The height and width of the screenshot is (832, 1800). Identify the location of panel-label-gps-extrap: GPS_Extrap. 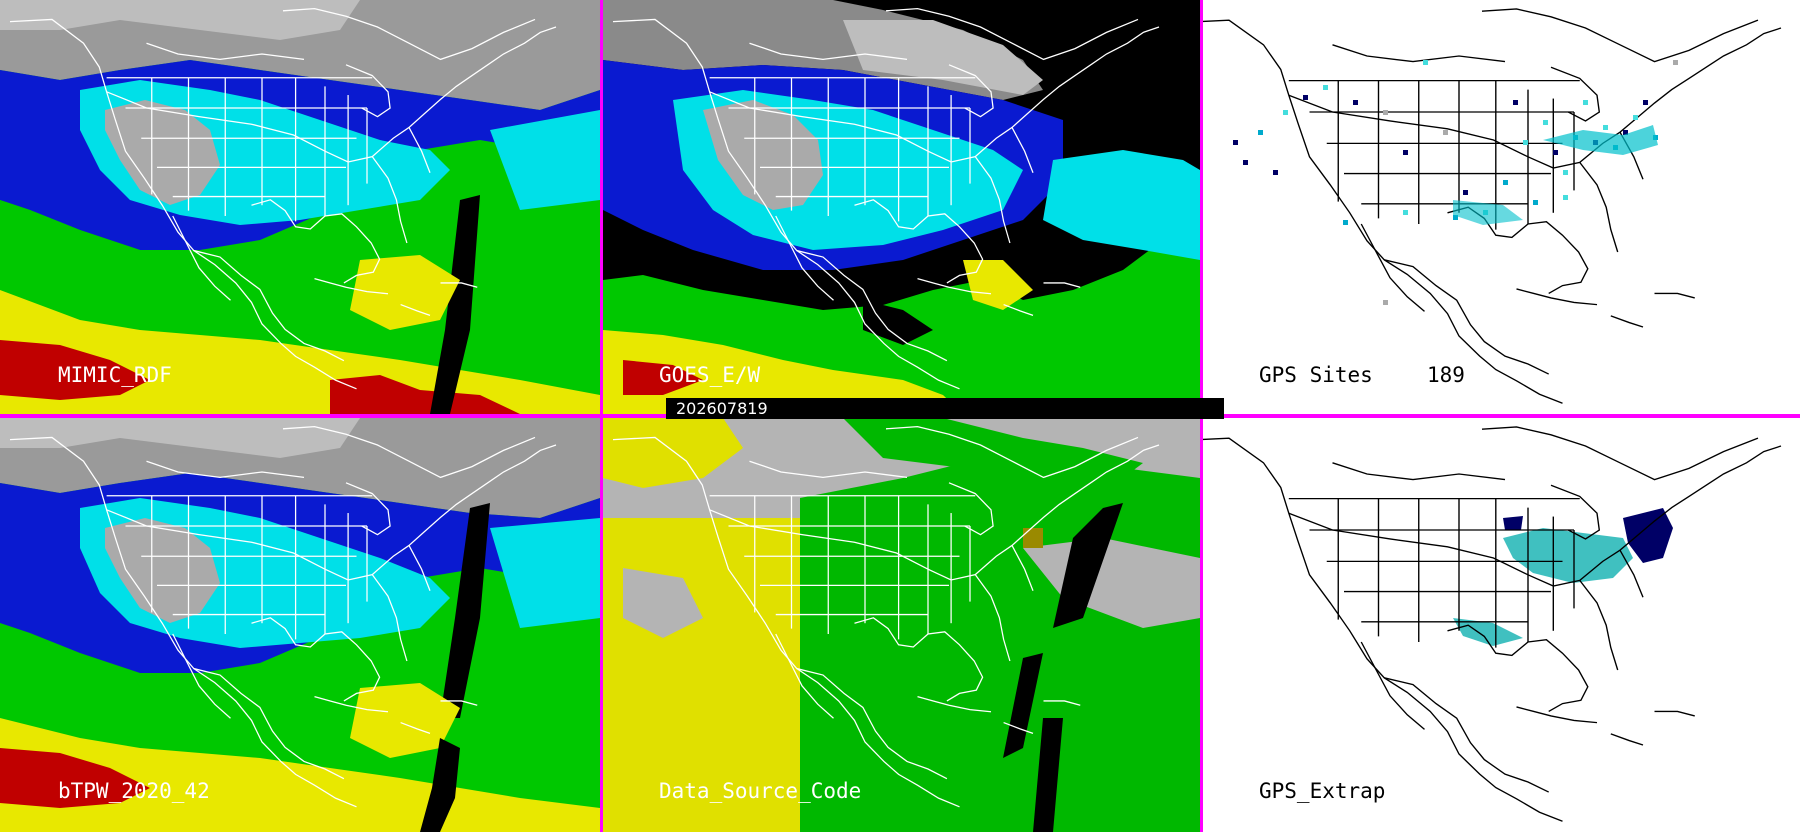
(1322, 791).